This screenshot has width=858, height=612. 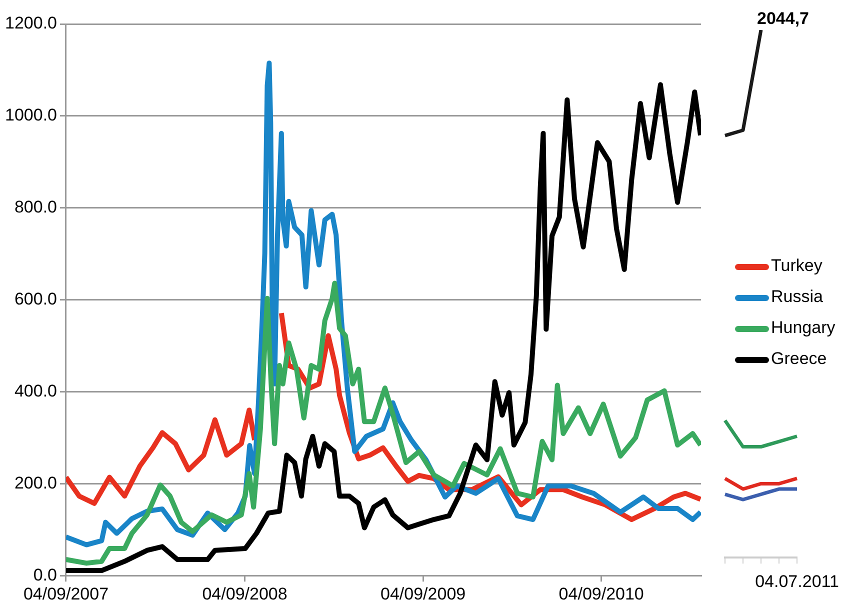 What do you see at coordinates (35, 207) in the screenshot?
I see `y-tick-label: 800.0` at bounding box center [35, 207].